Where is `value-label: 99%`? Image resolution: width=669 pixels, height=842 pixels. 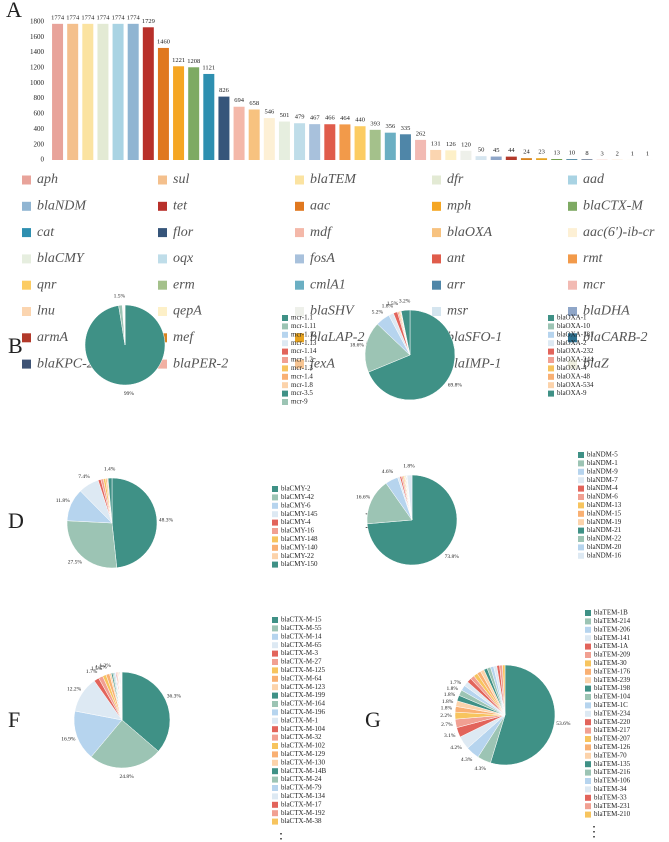 value-label: 99% is located at coordinates (129, 394).